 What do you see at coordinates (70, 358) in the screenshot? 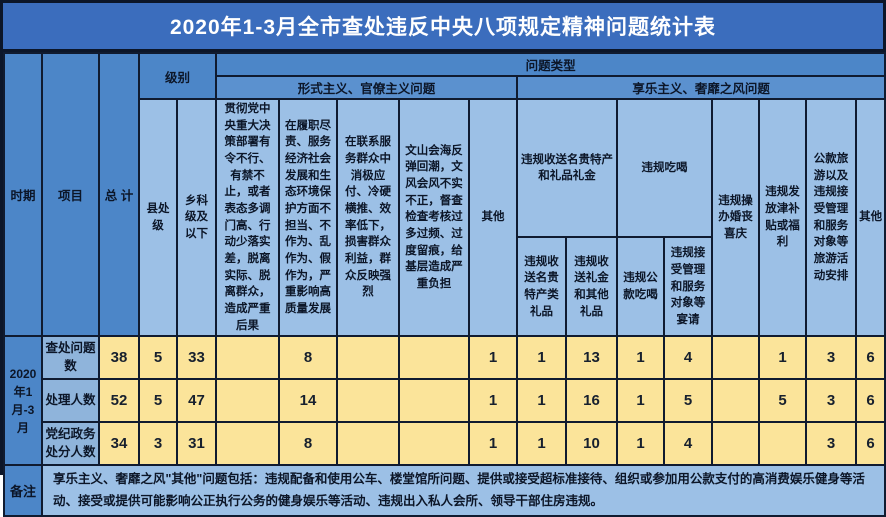
I see `row-label-problems-found: 查处问题数` at bounding box center [70, 358].